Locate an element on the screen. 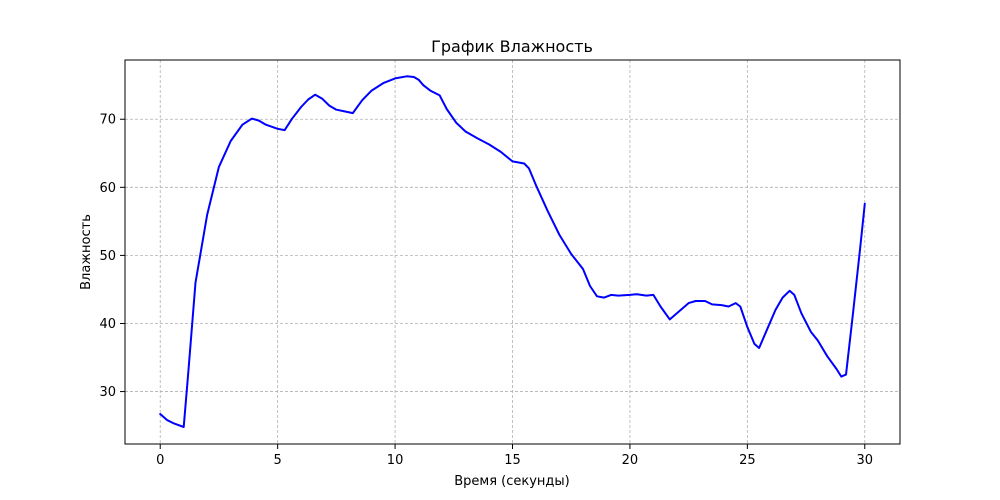 This screenshot has height=500, width=1000. y-axis-label: Влажность is located at coordinates (86, 252).